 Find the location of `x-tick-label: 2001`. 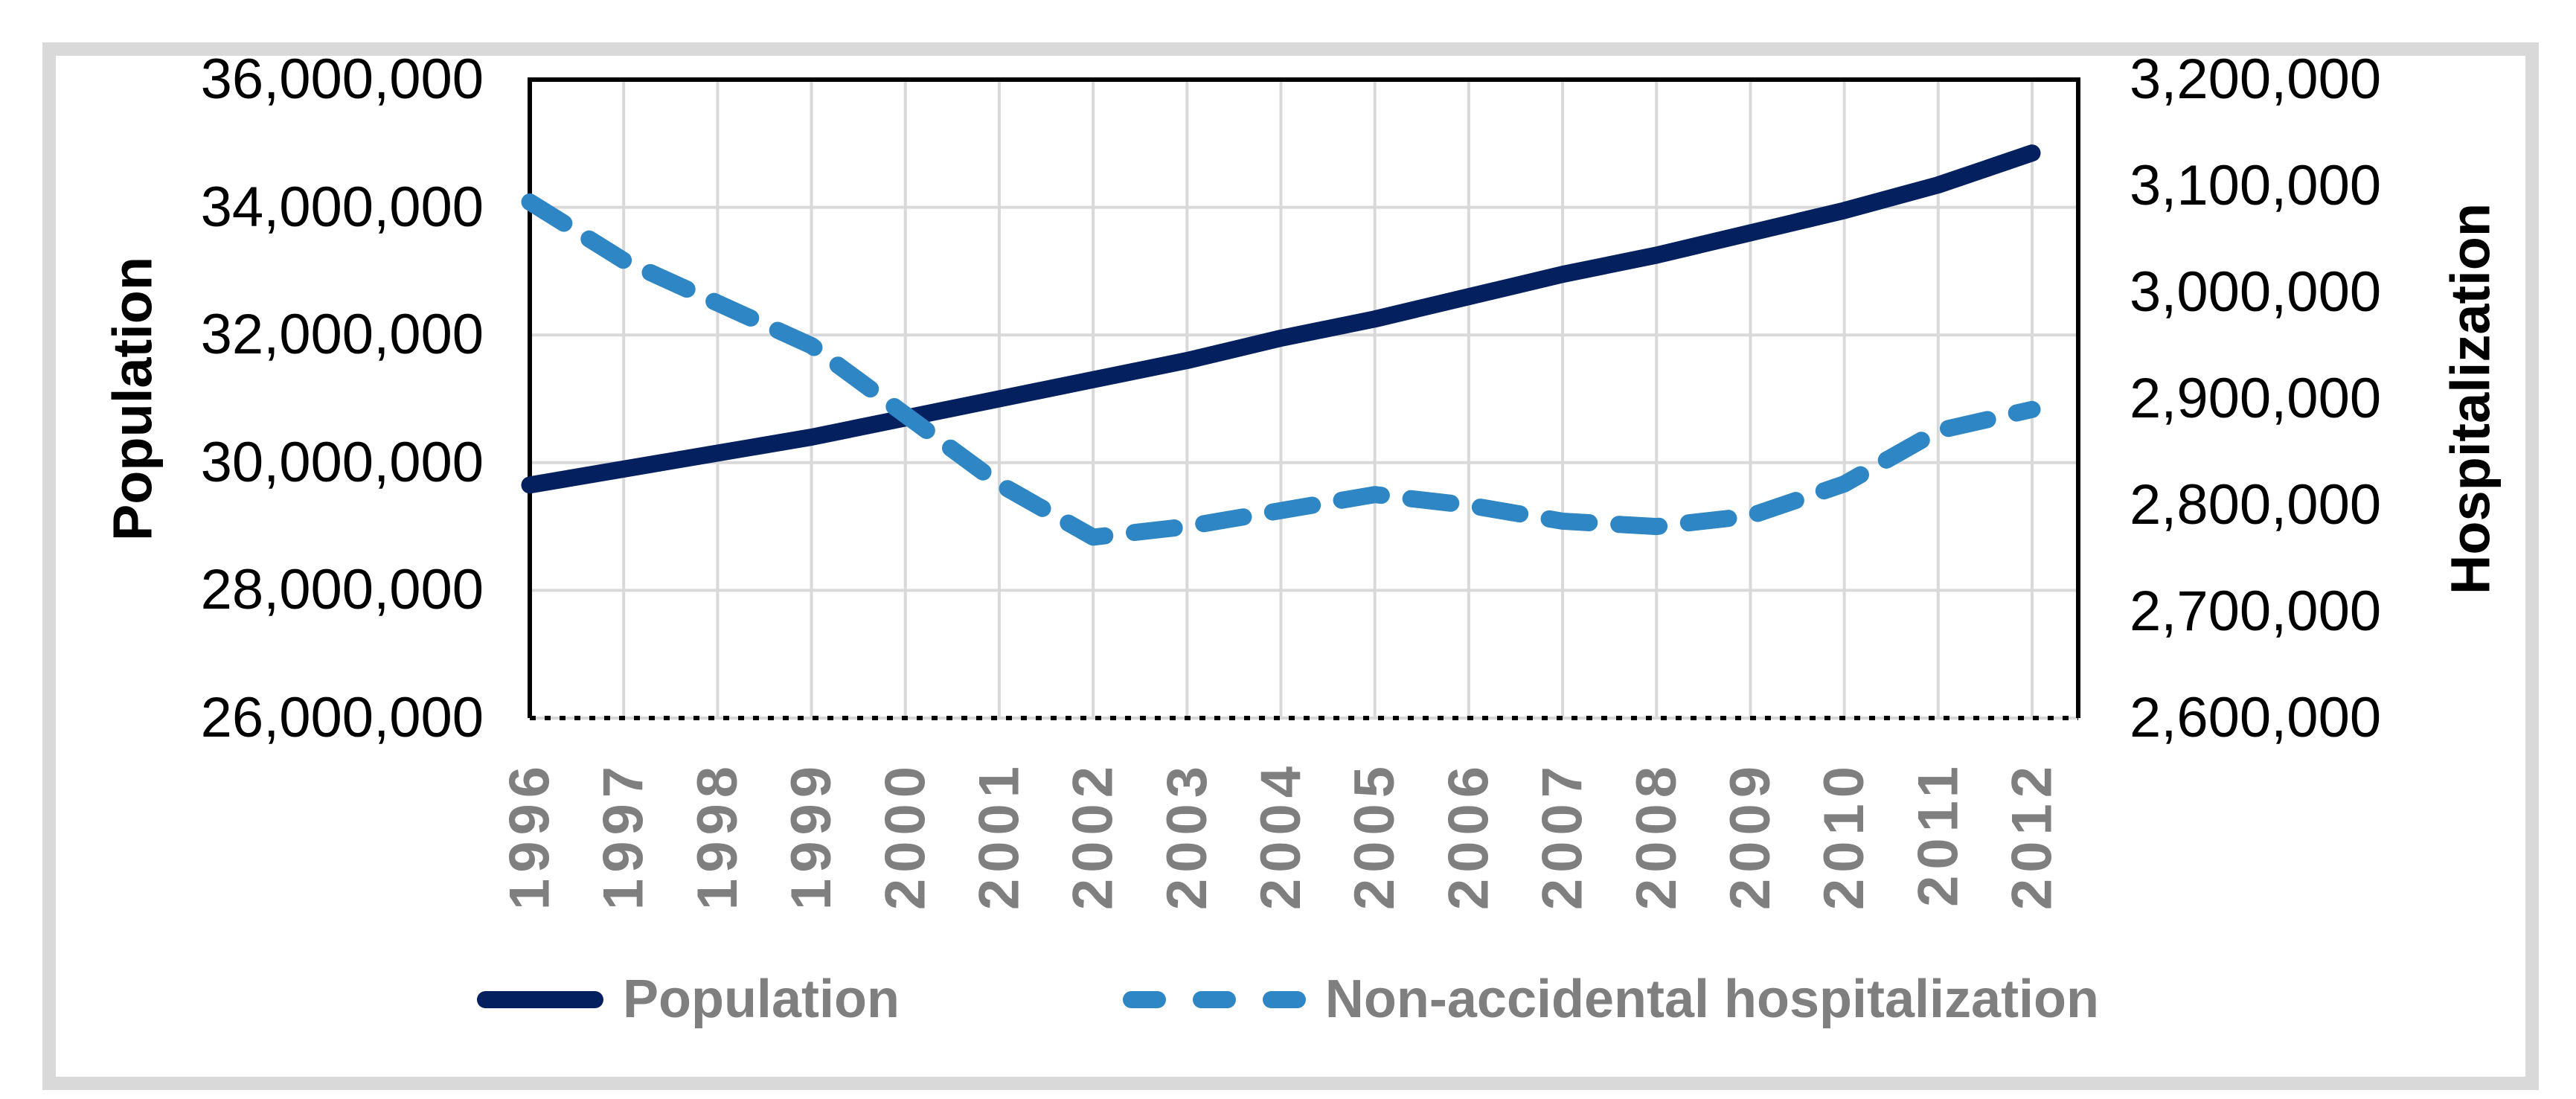

x-tick-label: 2001 is located at coordinates (999, 835).